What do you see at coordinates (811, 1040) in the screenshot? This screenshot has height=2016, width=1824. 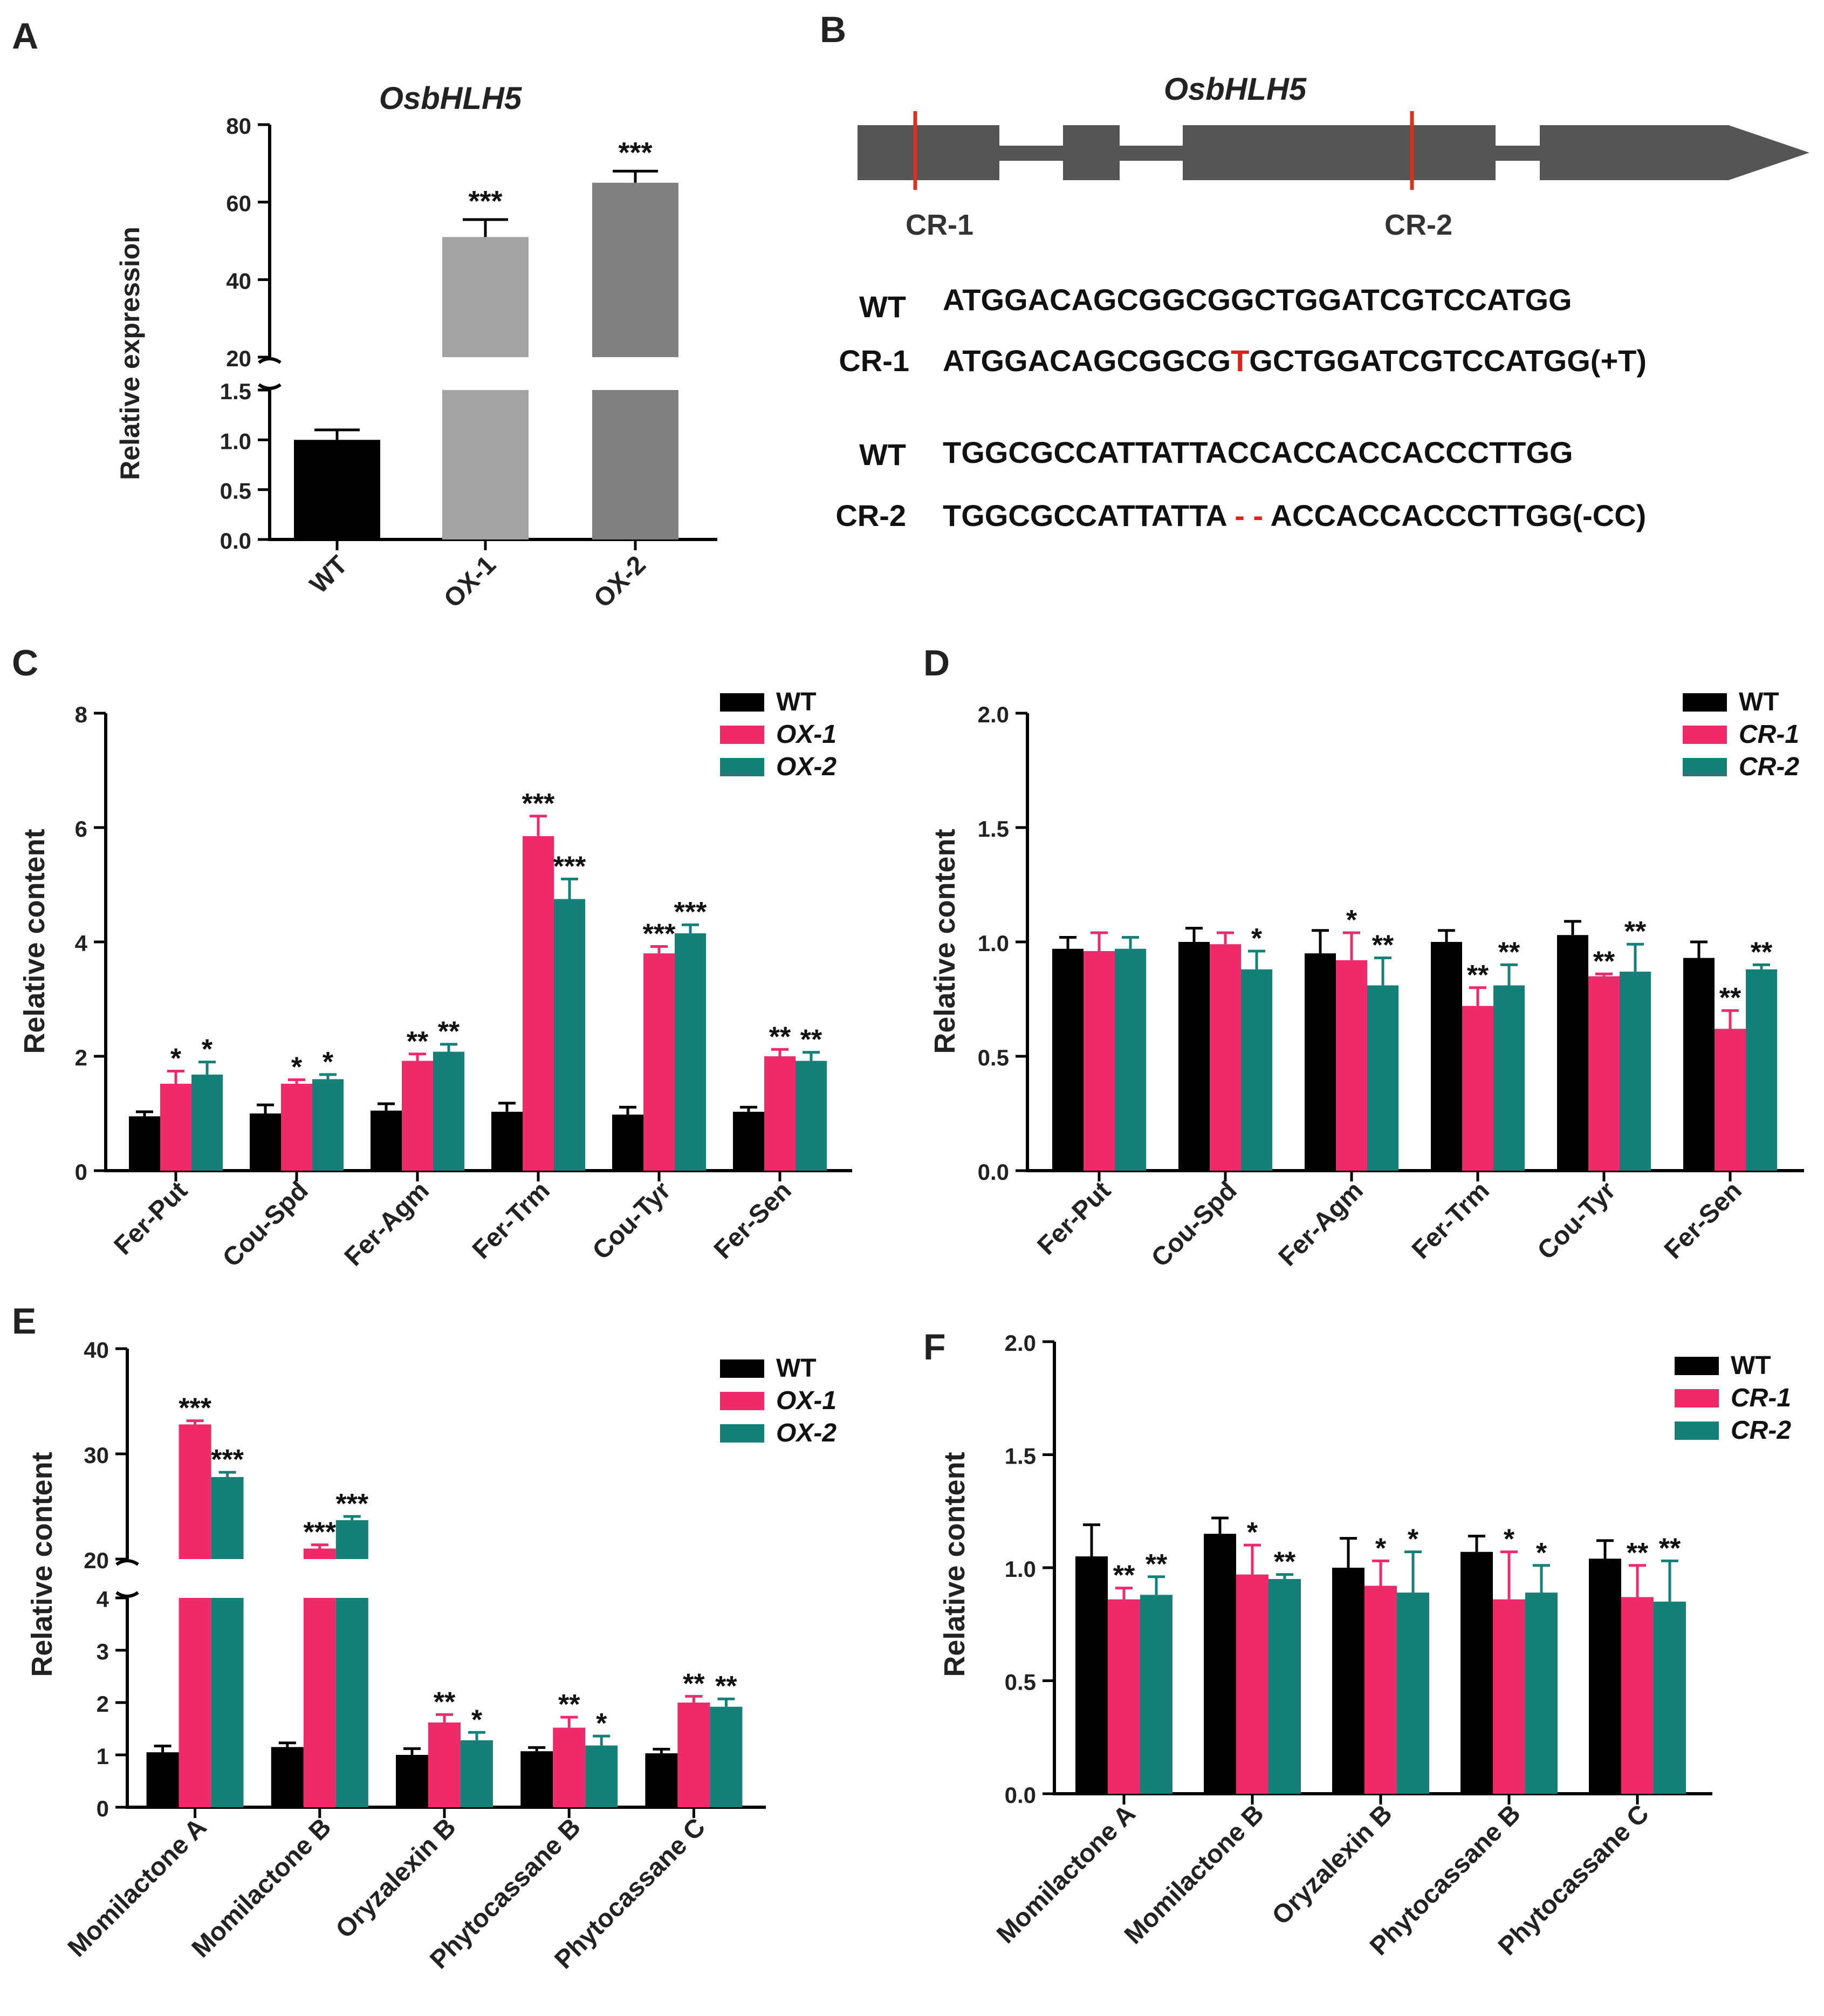 I see `significance-ox-2-fer-sen: **` at bounding box center [811, 1040].